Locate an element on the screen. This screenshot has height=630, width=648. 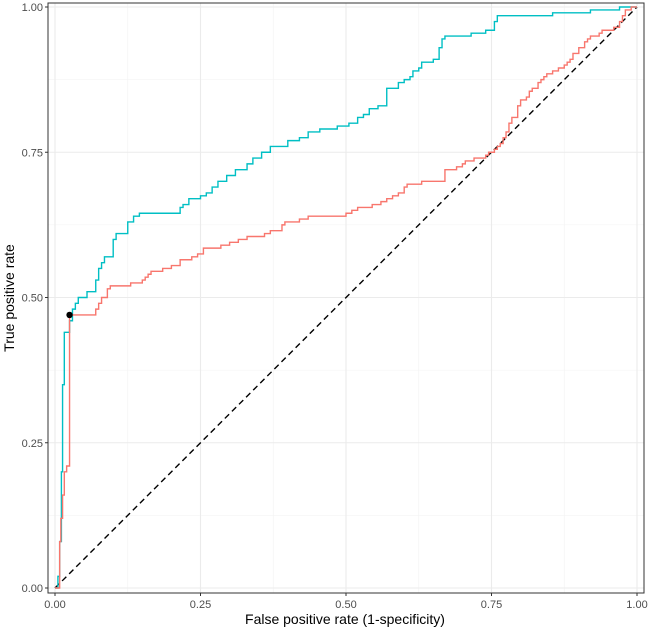
y-tick-label: 0.50 is located at coordinates (32, 299).